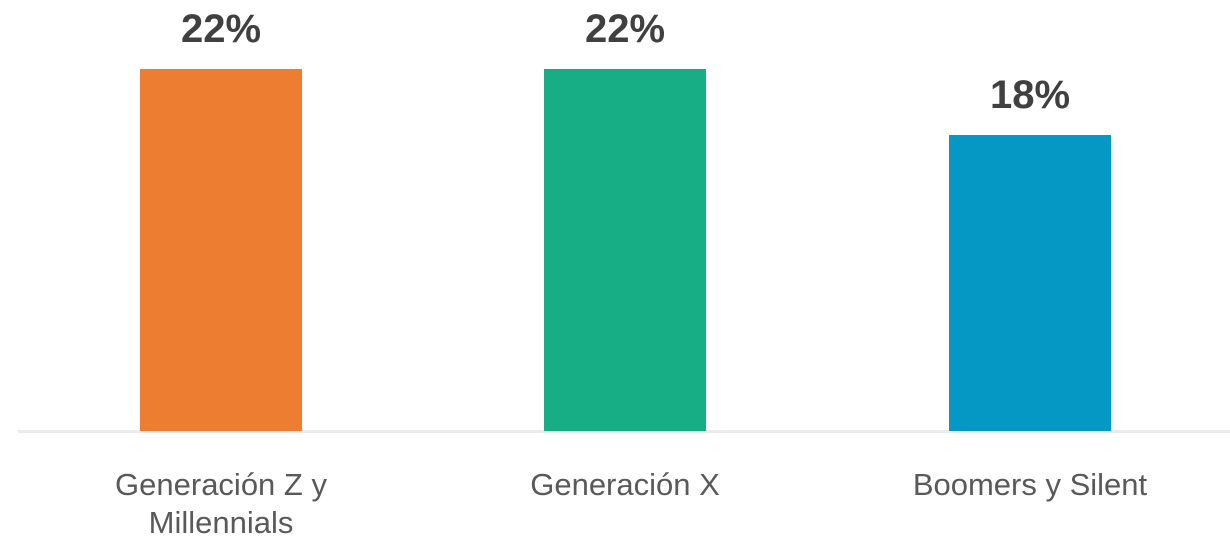  I want to click on baseline, so click(624, 431).